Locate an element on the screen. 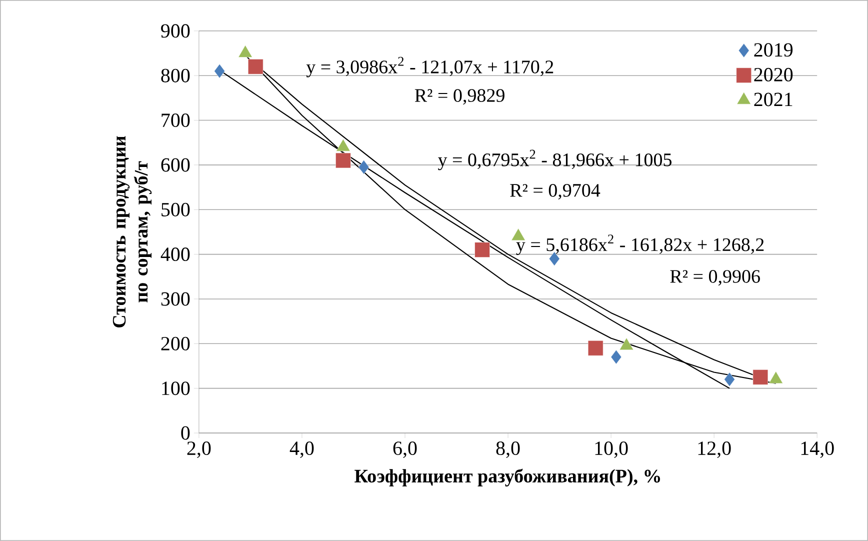 This screenshot has width=868, height=541. y-tick-label: 200 is located at coordinates (175, 343).